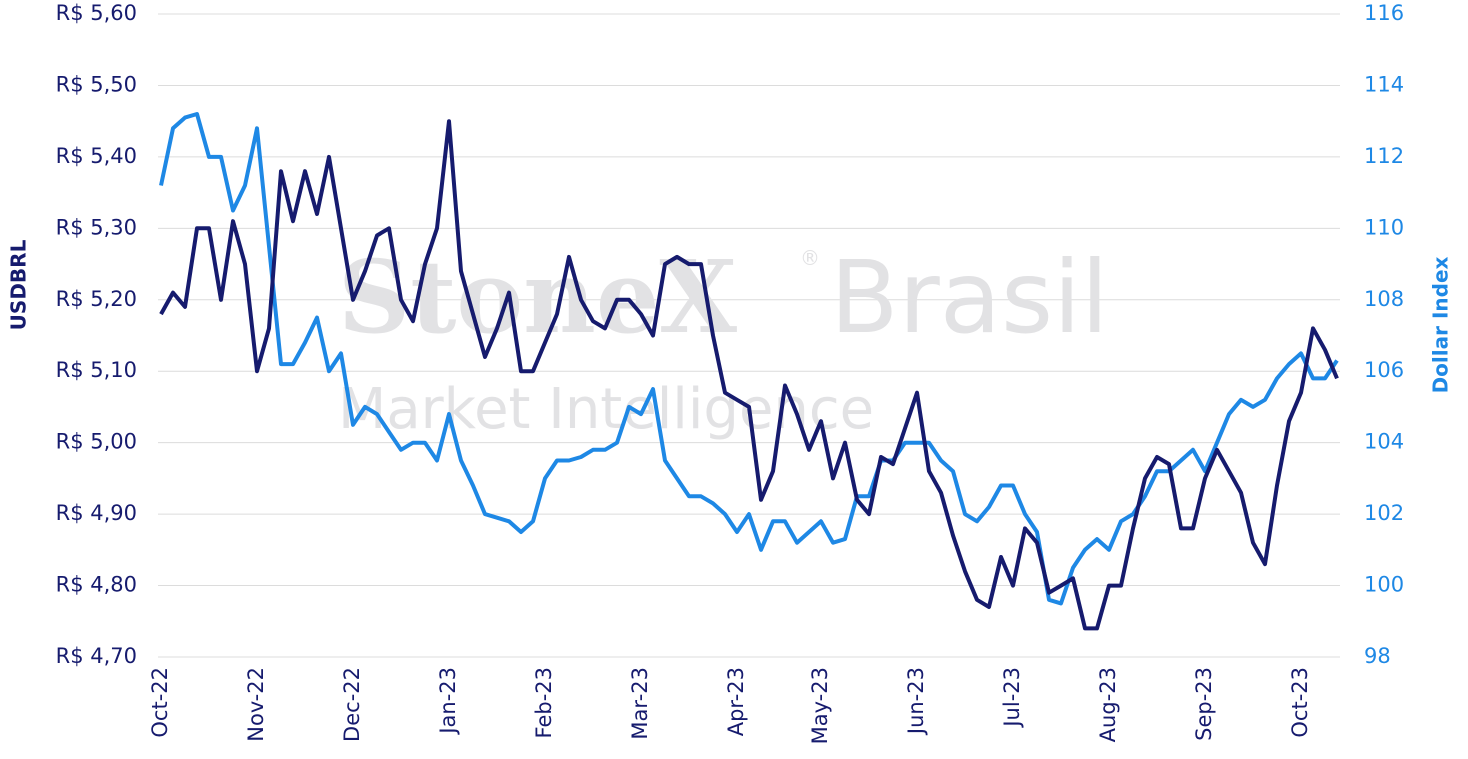 The image size is (1468, 759). I want to click on y2-tick-label: 108, so click(1384, 299).